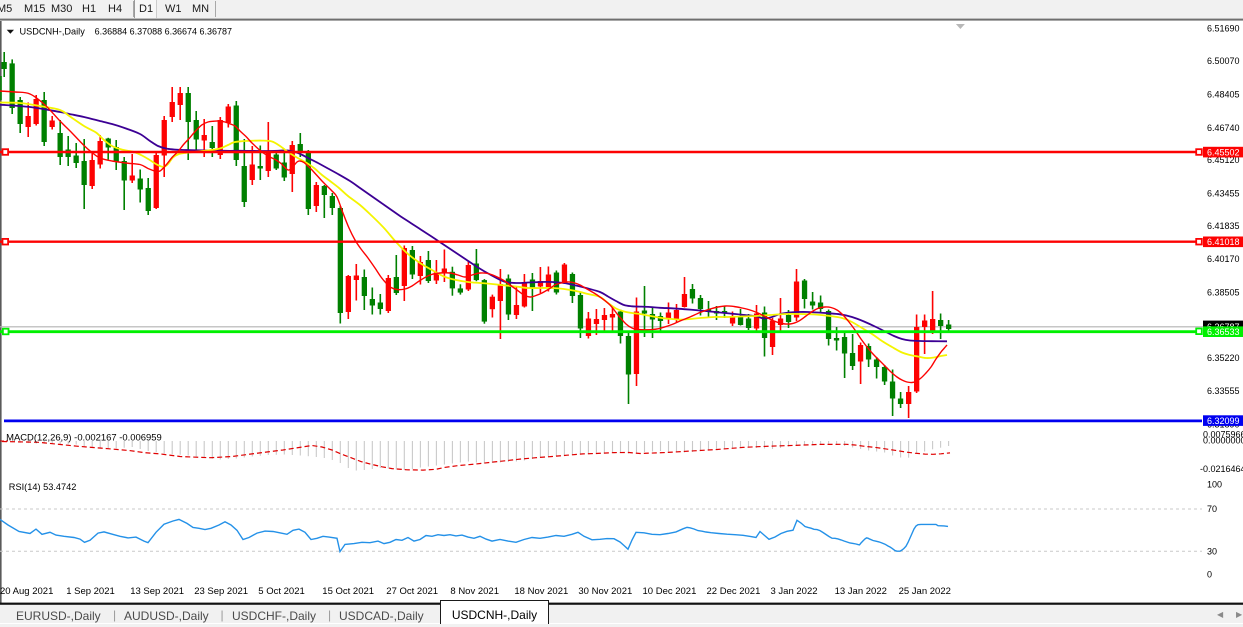  Describe the element at coordinates (670, 591) in the screenshot. I see `svg-text: 10 Dec 2021` at that location.